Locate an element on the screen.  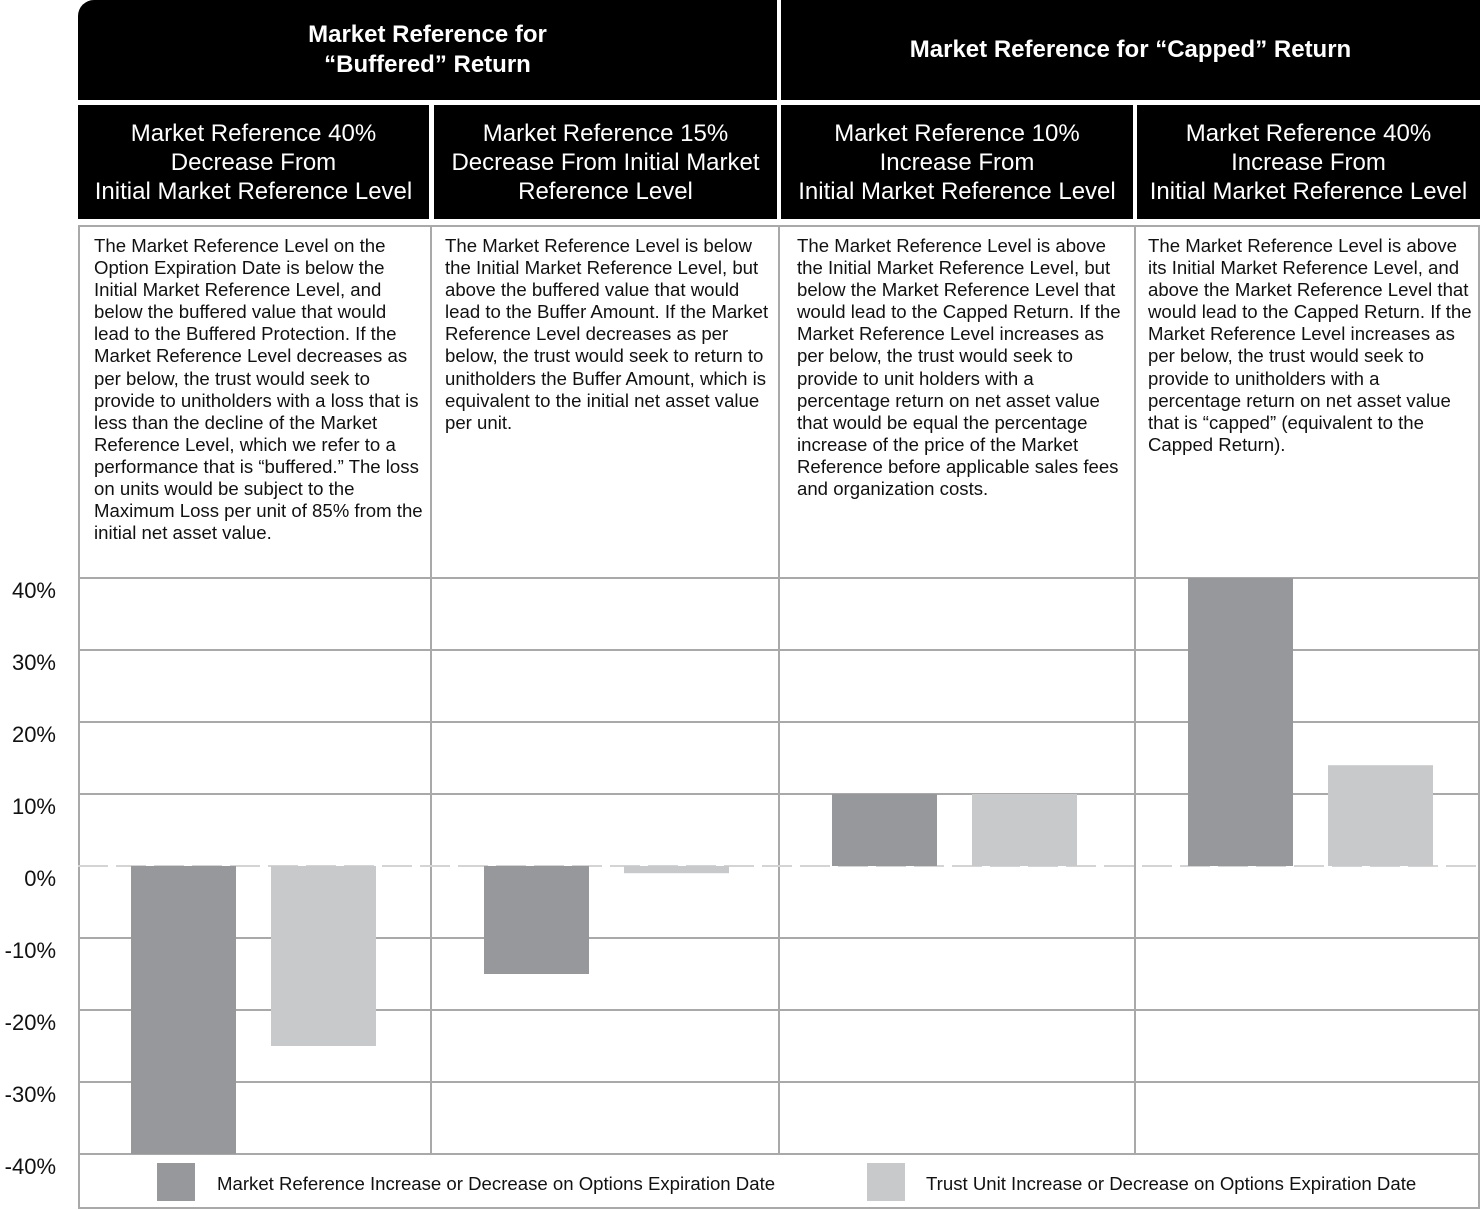
legend-swatch-trust is located at coordinates (886, 1182).